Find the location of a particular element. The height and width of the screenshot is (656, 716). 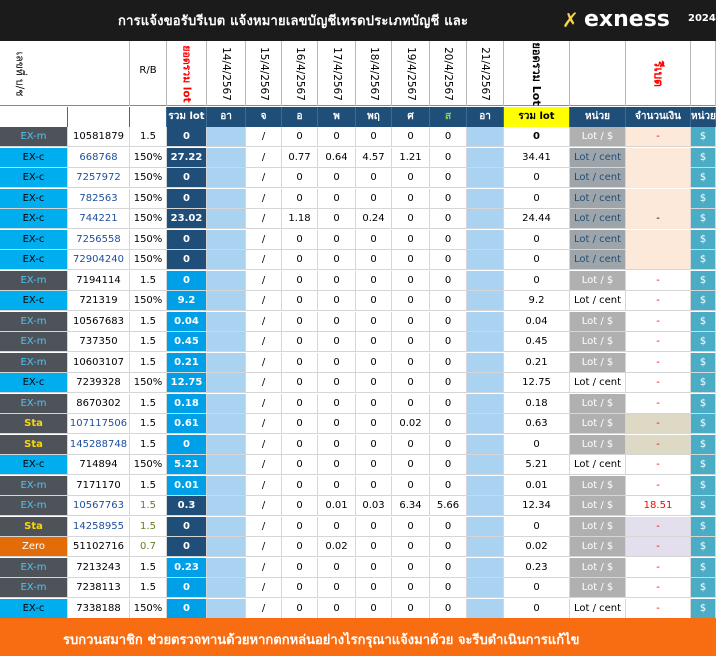

header-date-cell: 14/4/2567 is located at coordinates (226, 73).